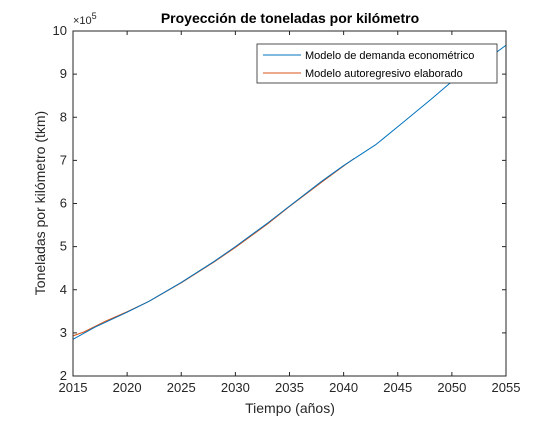 The image size is (560, 425). What do you see at coordinates (63, 116) in the screenshot?
I see `y-tick-label: 8` at bounding box center [63, 116].